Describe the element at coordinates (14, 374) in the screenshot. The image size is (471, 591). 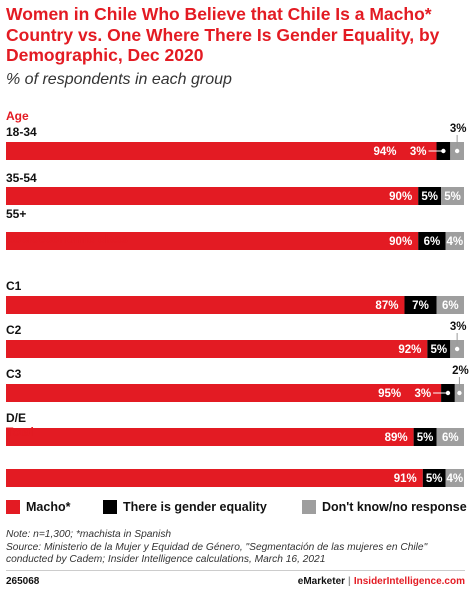
I see `row-label-c3: C3` at that location.